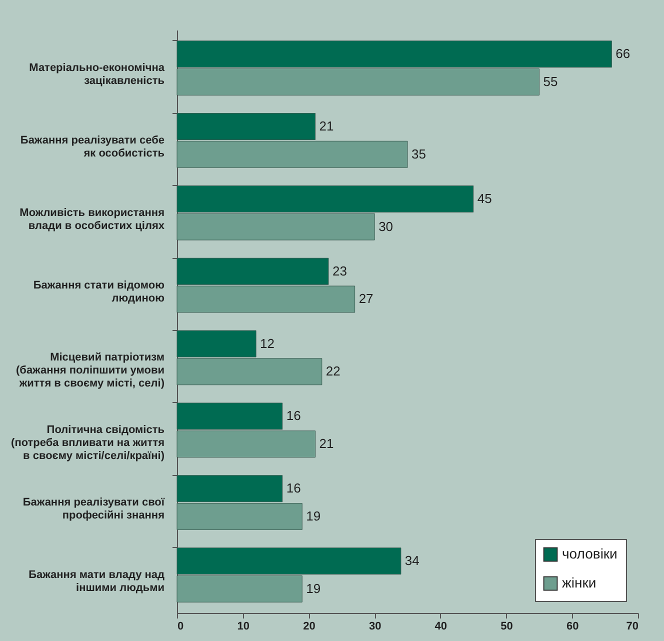 The width and height of the screenshot is (664, 641). What do you see at coordinates (419, 154) in the screenshot?
I see `data-label: 35` at bounding box center [419, 154].